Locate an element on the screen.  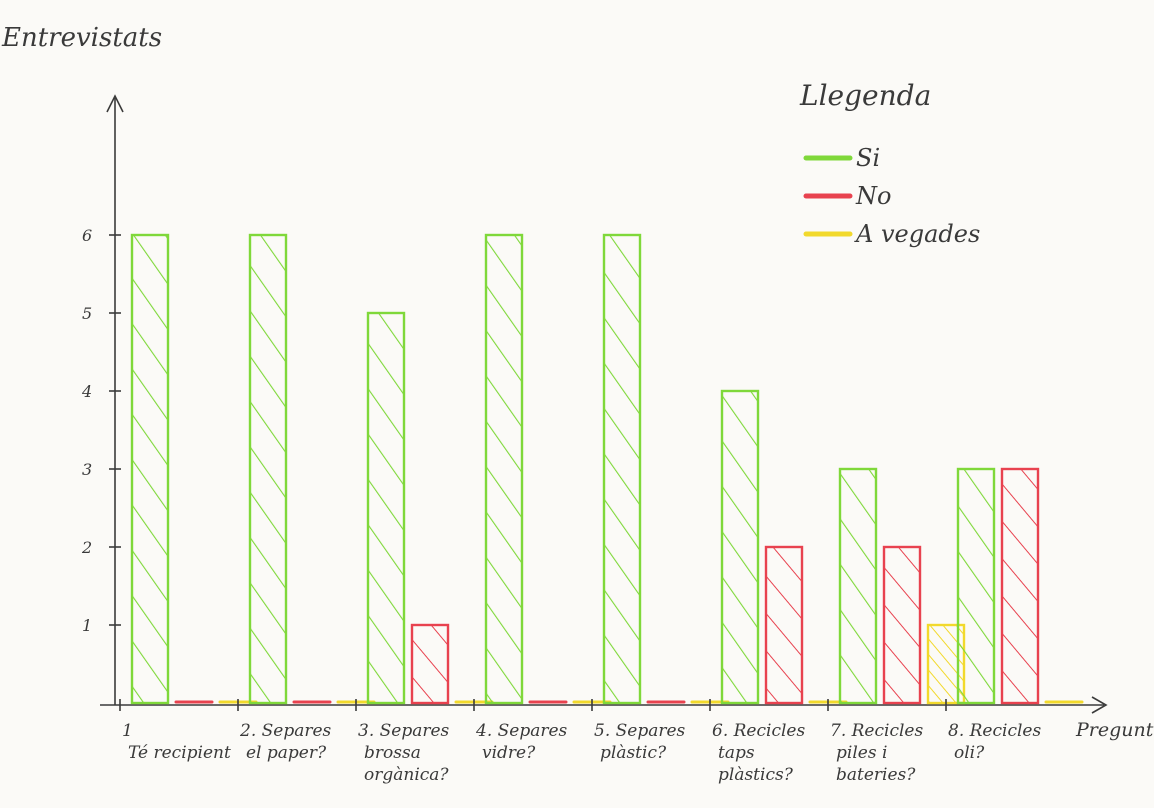
x-tick-label: 1 Té recipient is located at coordinates (176, 742).